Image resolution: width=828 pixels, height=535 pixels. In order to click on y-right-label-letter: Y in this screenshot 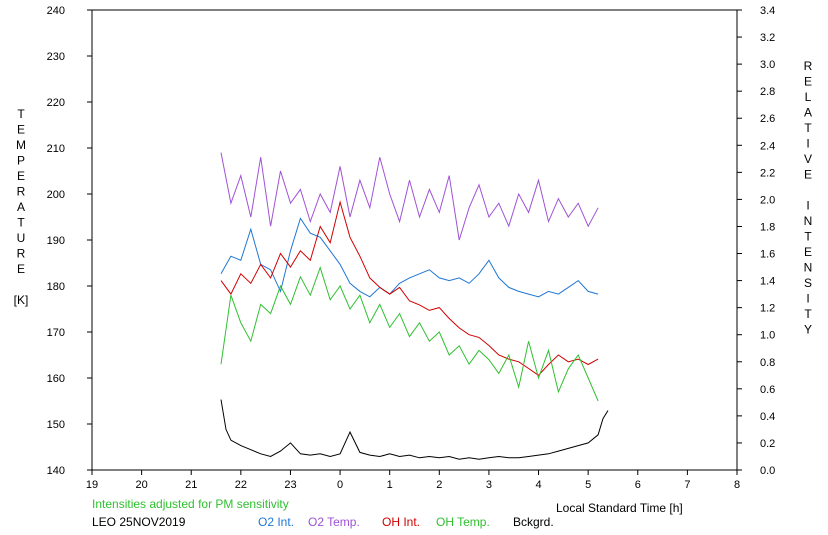, I will do `click(808, 330)`.